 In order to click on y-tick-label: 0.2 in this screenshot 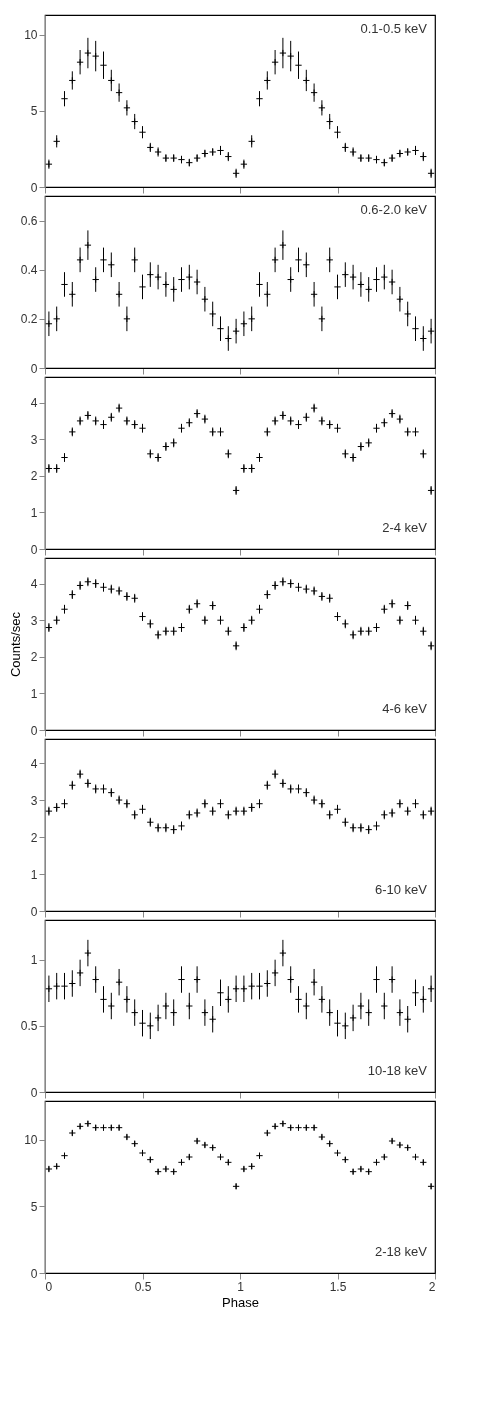, I will do `click(29, 319)`.